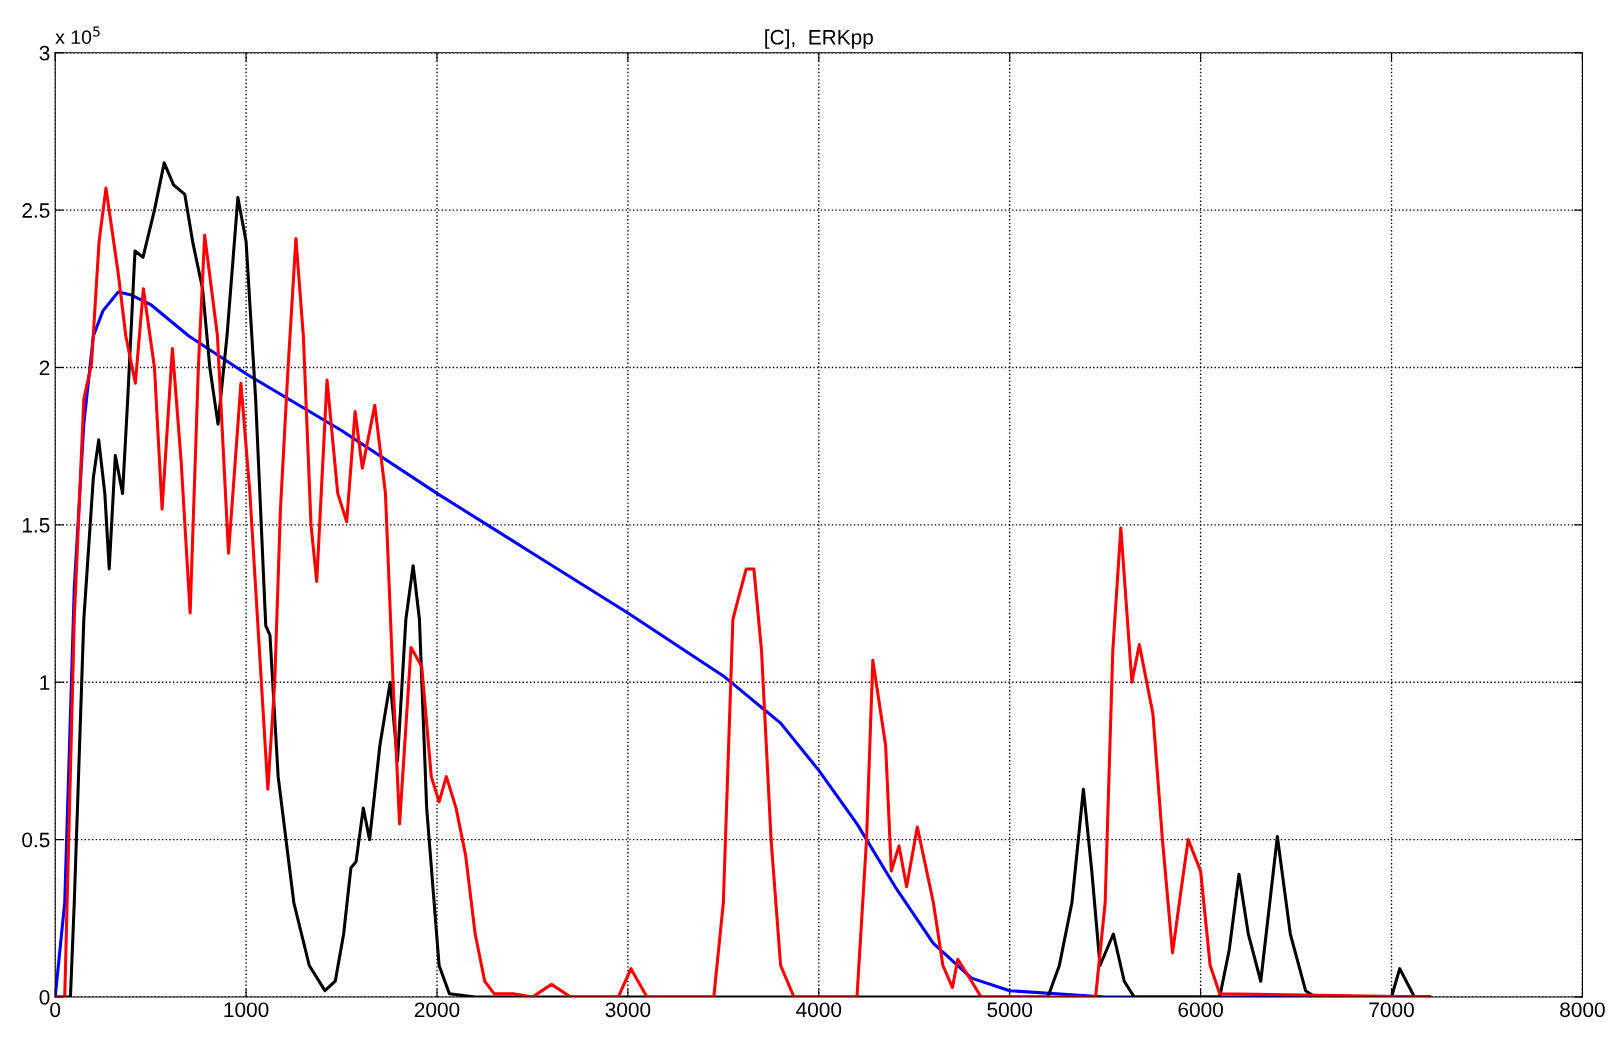 The image size is (1623, 1055). I want to click on x-tick-label: 6000, so click(1200, 1010).